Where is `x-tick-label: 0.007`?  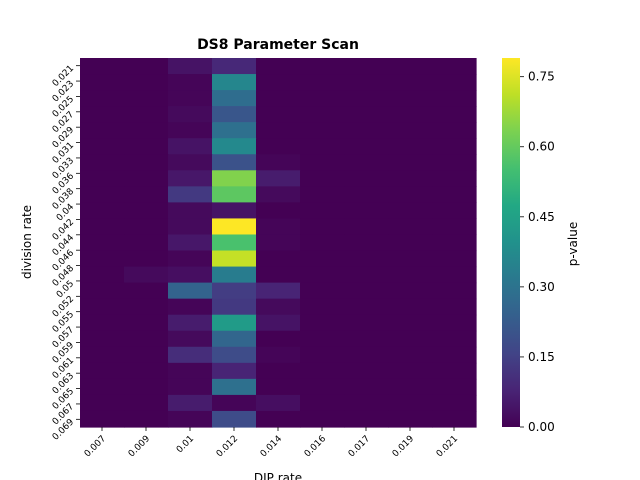
x-tick-label: 0.007 is located at coordinates (95, 446).